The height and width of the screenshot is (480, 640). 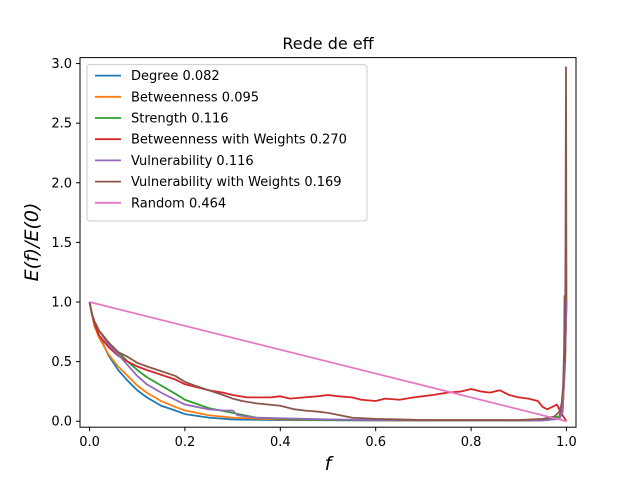 What do you see at coordinates (61, 422) in the screenshot?
I see `y-tick-label: 0.0` at bounding box center [61, 422].